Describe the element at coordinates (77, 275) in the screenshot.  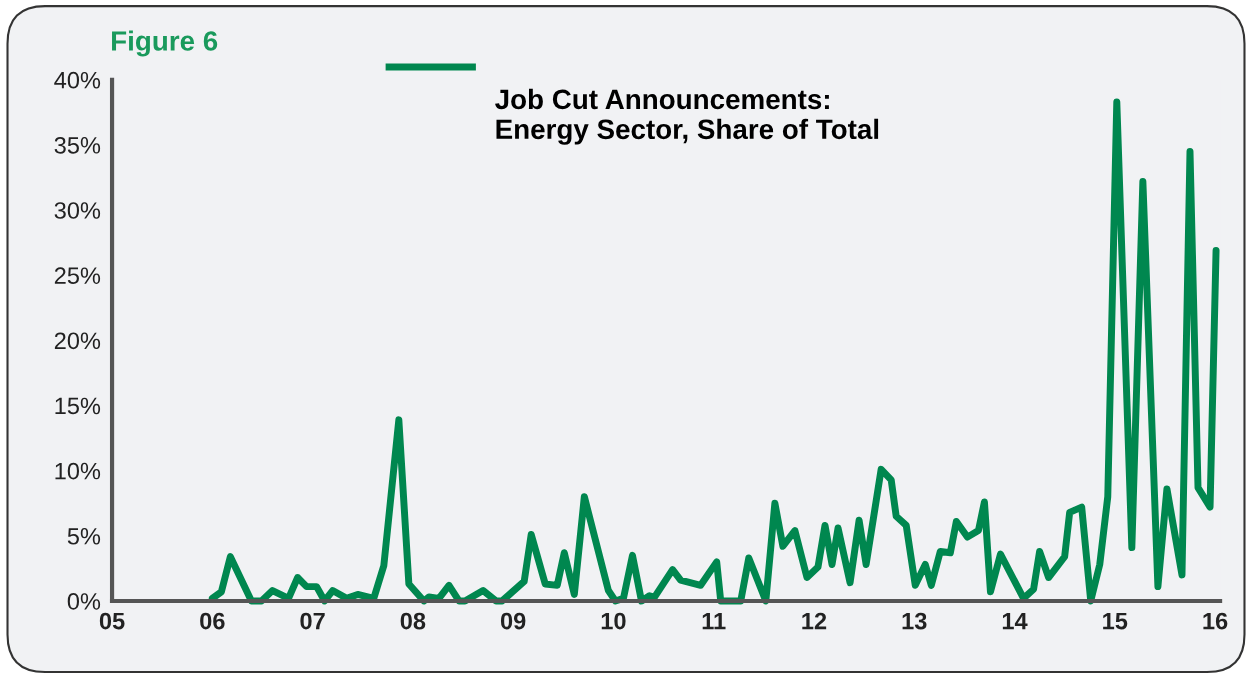
I see `y-tick-label: 25%` at that location.